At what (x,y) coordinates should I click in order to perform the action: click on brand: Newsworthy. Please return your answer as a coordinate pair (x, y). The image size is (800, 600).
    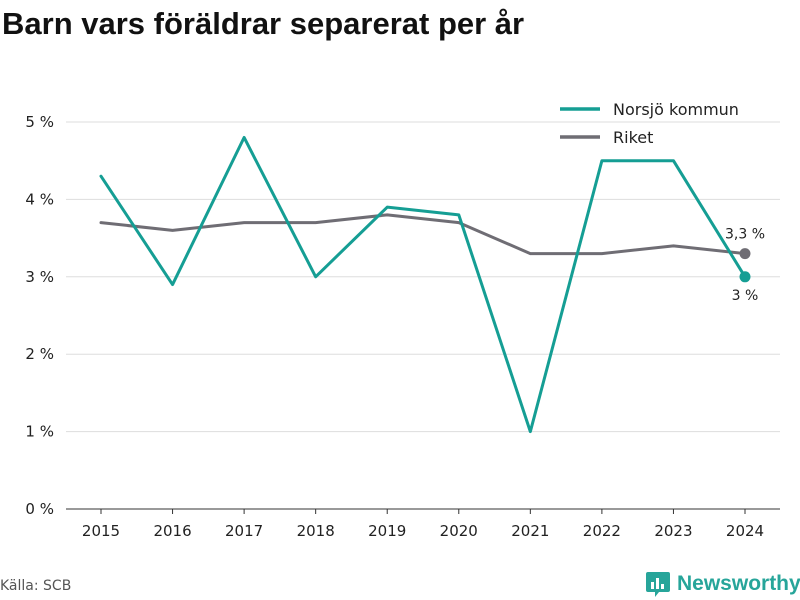
    Looking at the image, I should click on (722, 584).